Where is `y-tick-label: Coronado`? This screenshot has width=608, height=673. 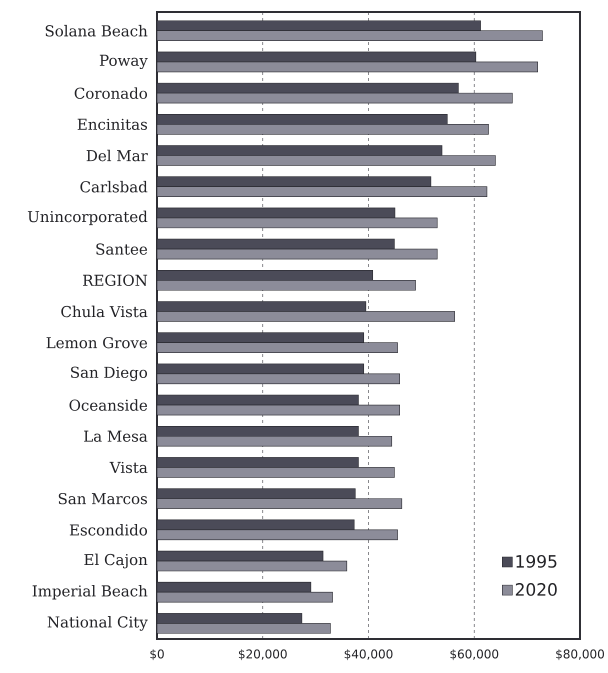
y-tick-label: Coronado is located at coordinates (111, 93).